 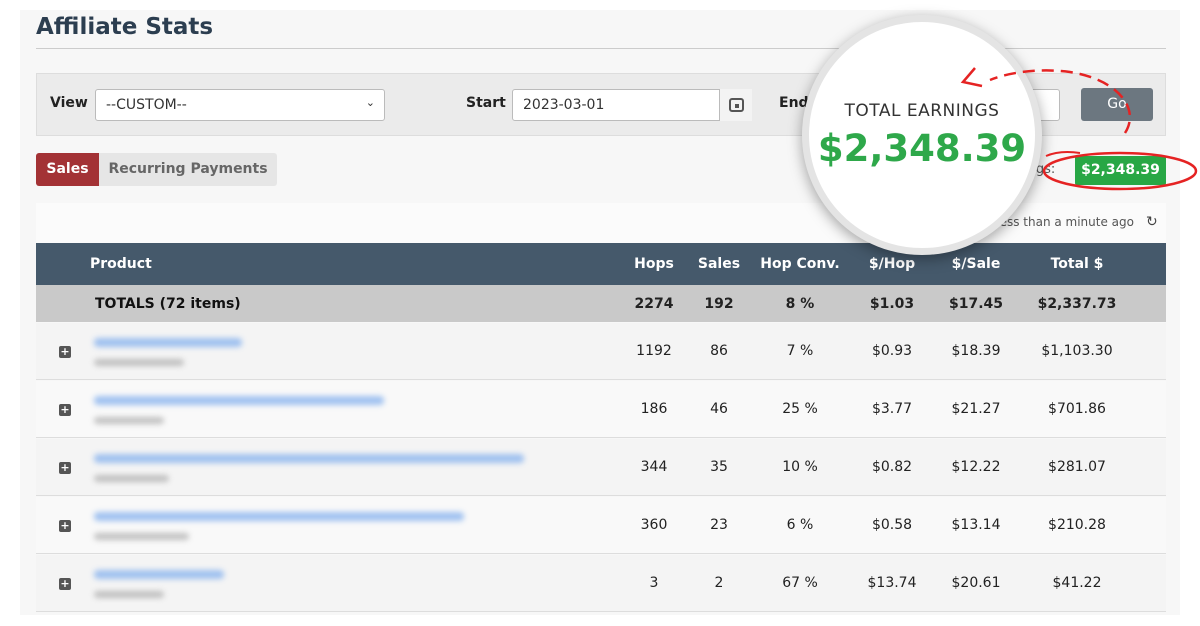 I want to click on table-cell: 7 %, so click(x=800, y=351).